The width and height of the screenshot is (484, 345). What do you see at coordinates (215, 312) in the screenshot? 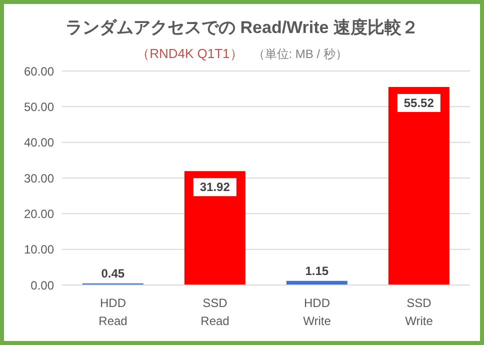
I see `x-tick-label: SSD Read` at bounding box center [215, 312].